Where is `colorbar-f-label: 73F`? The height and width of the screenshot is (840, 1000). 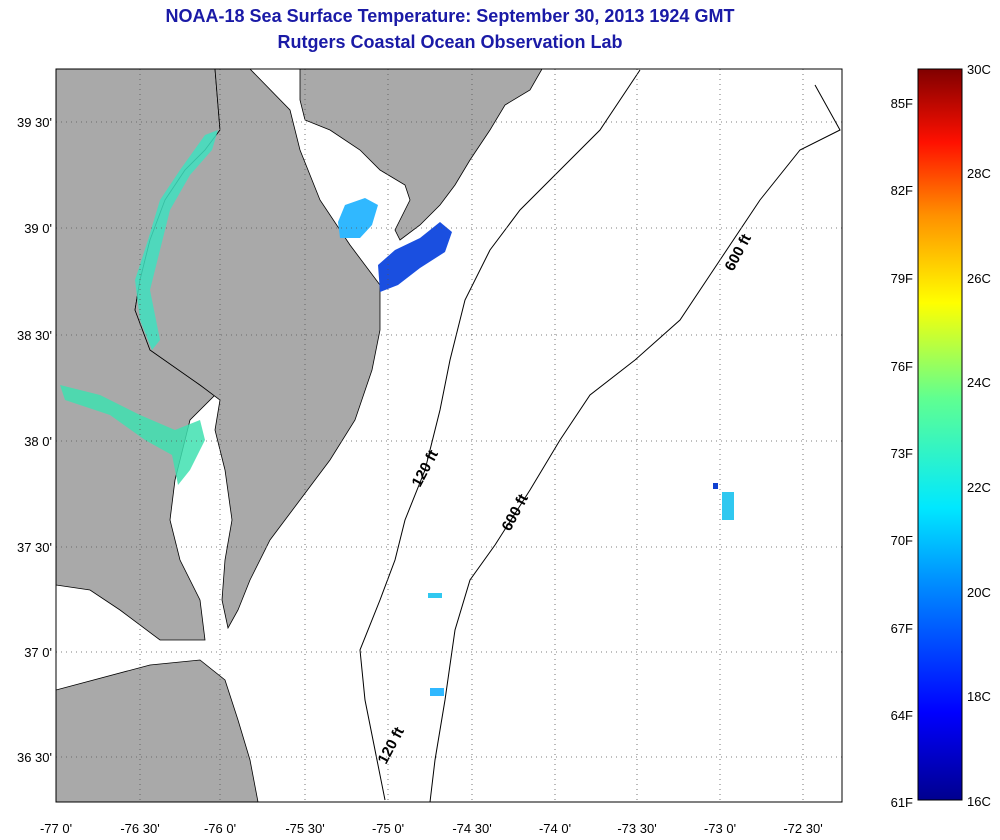 colorbar-f-label: 73F is located at coordinates (902, 453).